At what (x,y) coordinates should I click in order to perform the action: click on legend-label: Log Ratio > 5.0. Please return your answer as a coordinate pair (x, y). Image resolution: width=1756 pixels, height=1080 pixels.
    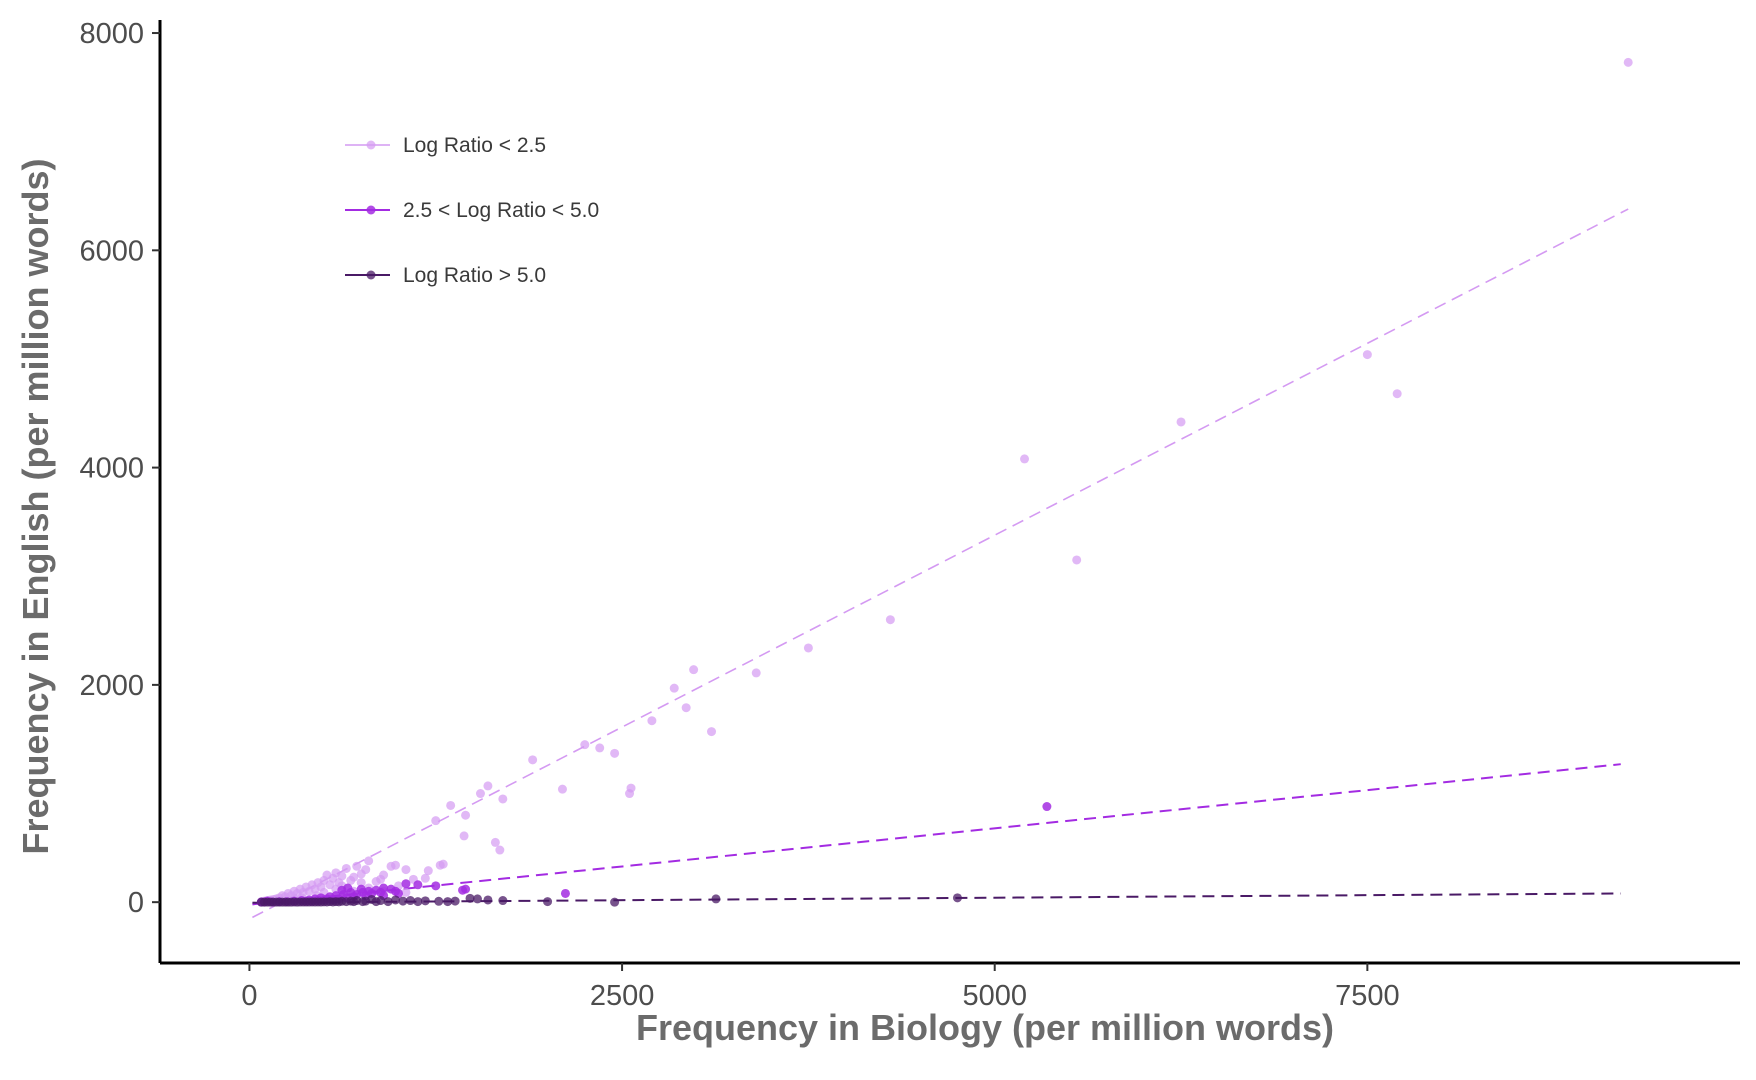
    Looking at the image, I should click on (474, 275).